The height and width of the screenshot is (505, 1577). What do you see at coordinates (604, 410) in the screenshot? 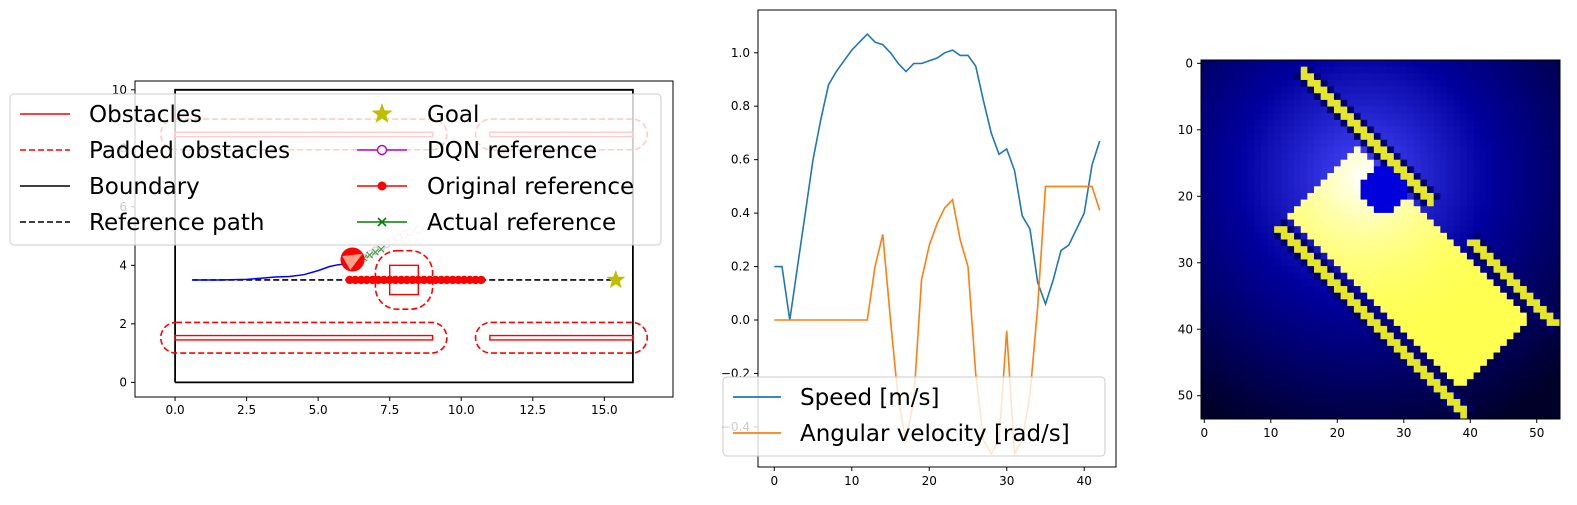
I see `x-tick-label: 15.0` at bounding box center [604, 410].